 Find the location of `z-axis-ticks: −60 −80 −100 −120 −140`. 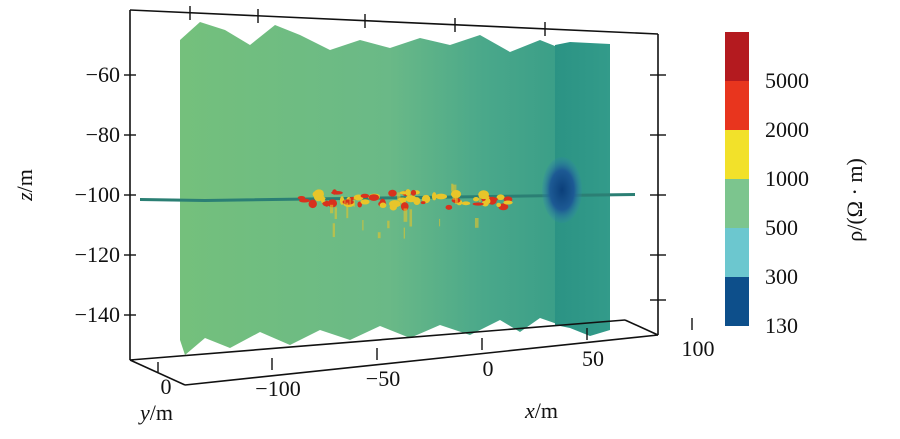

z-axis-ticks: −60 −80 −100 −120 −140 is located at coordinates (105, 194).